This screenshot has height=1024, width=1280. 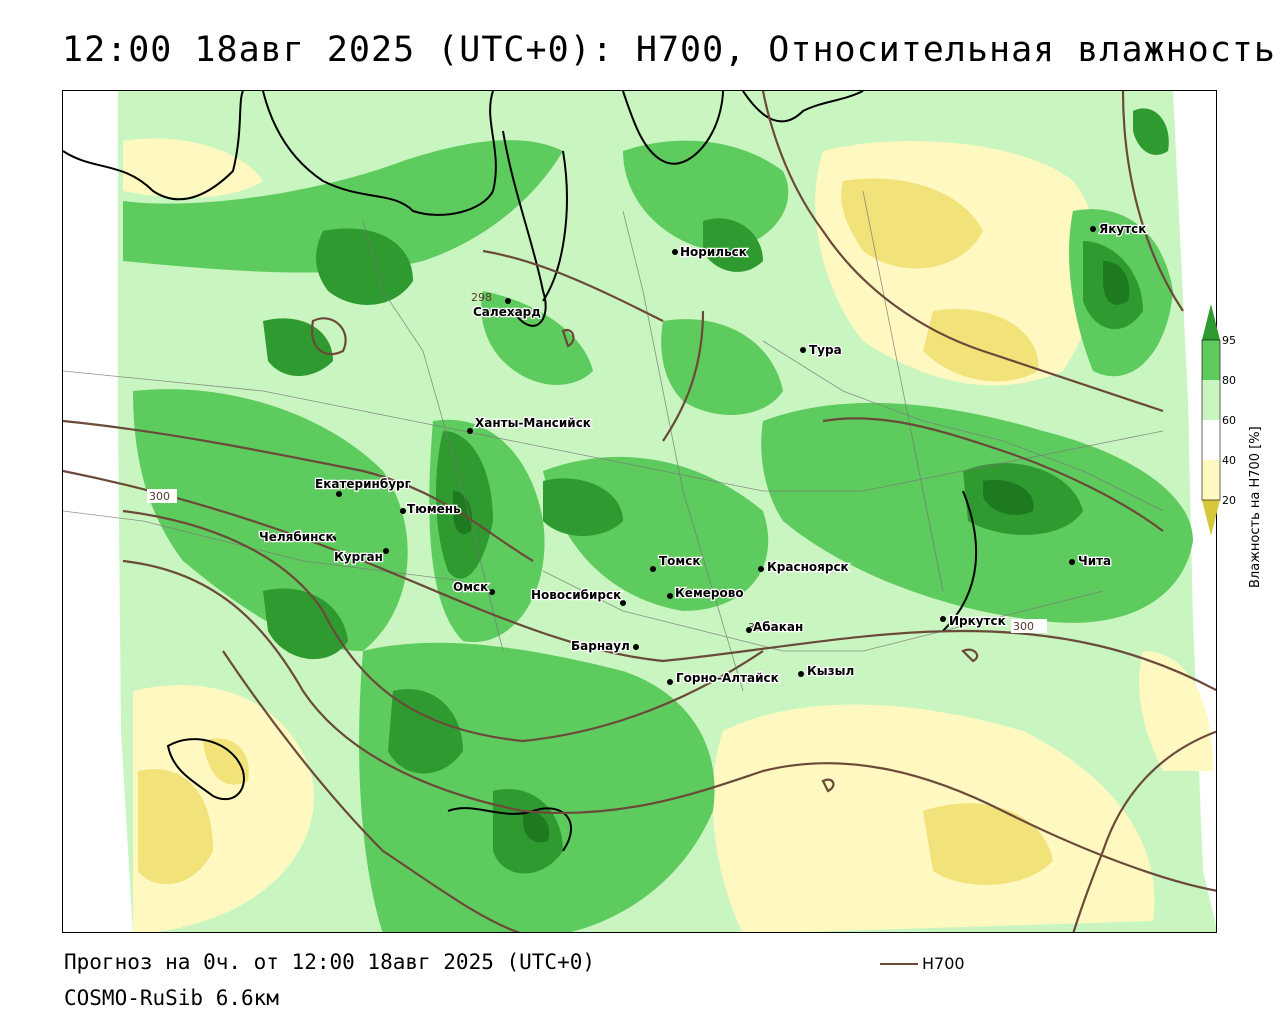 I want to click on city-krasnoyarsk: Красноярск, so click(x=804, y=567).